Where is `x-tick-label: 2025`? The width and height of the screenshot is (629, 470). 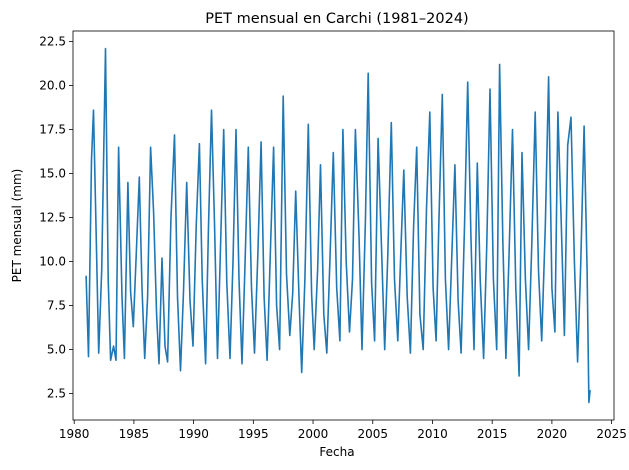 x-tick-label: 2025 is located at coordinates (611, 434).